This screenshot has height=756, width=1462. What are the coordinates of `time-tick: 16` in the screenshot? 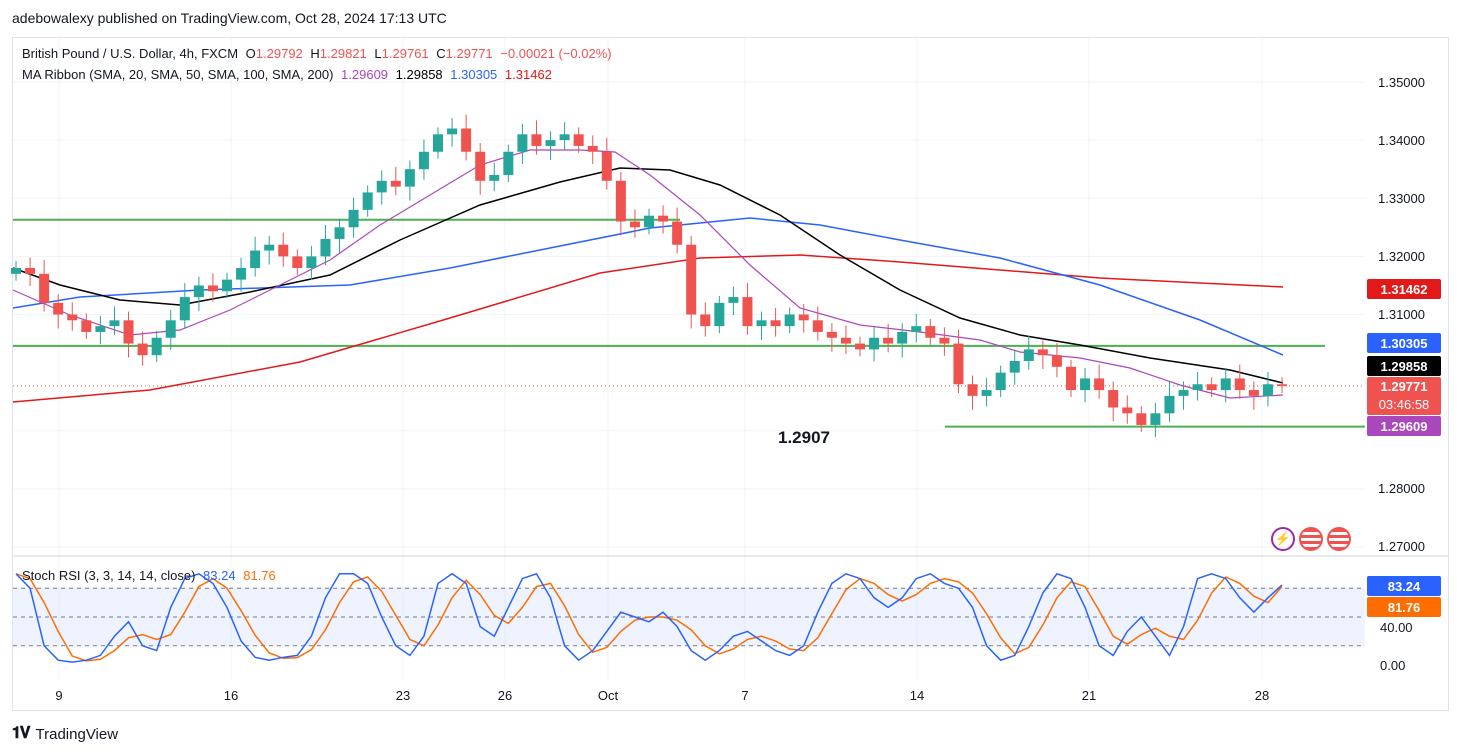 It's located at (231, 695).